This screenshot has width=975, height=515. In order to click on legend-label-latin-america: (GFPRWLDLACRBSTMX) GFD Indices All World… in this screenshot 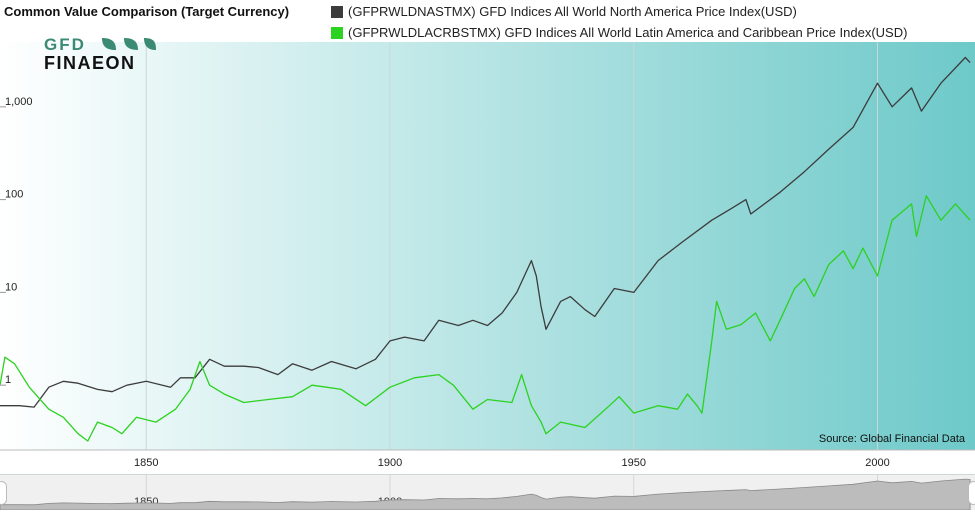, I will do `click(628, 32)`.